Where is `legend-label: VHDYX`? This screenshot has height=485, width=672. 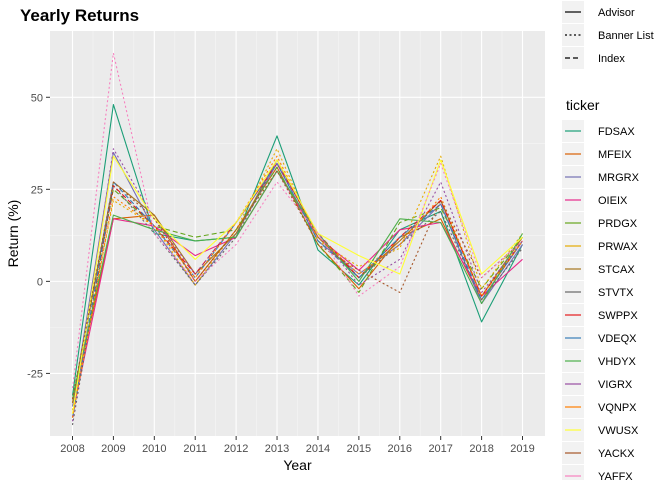
legend-label: VHDYX is located at coordinates (617, 362).